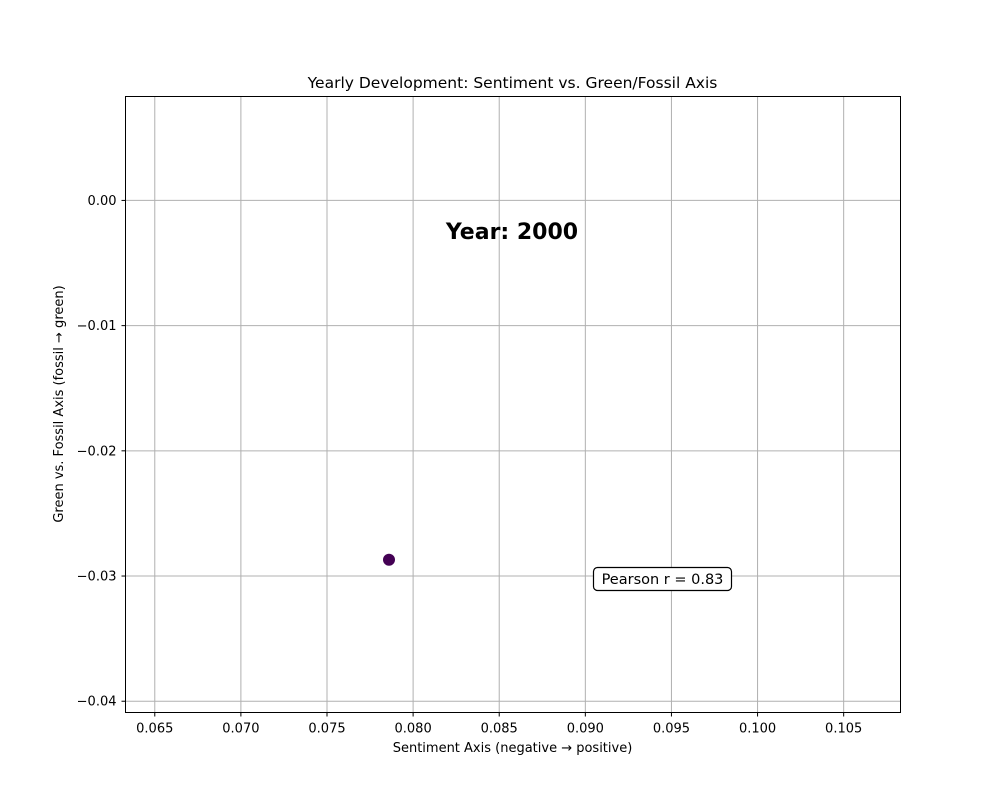 This screenshot has width=1000, height=800. What do you see at coordinates (97, 702) in the screenshot?
I see `y-tick-label: −0.04` at bounding box center [97, 702].